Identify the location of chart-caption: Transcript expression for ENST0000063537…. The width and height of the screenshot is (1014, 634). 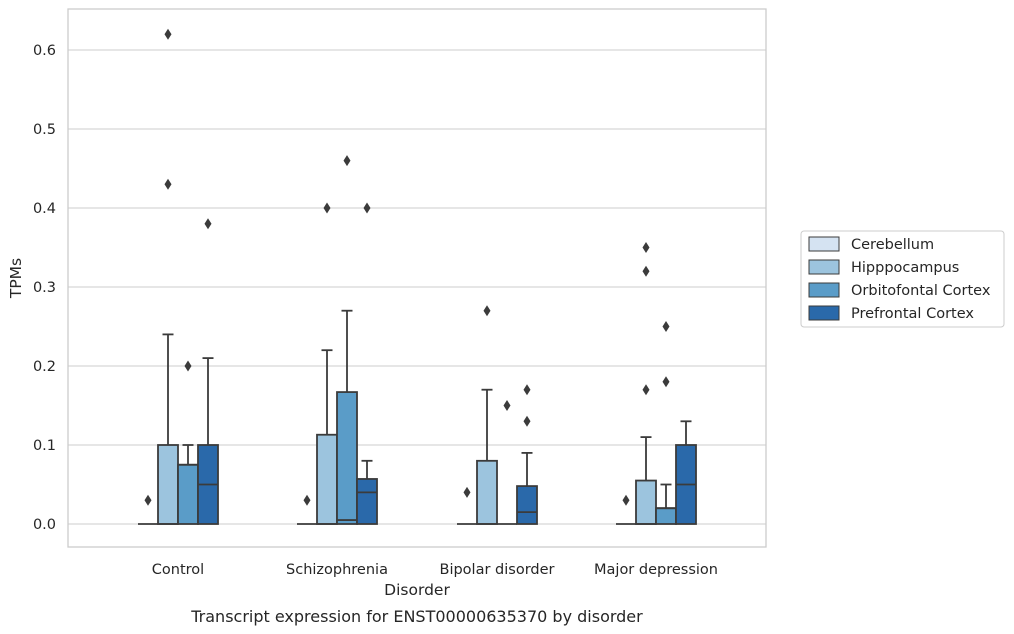
(416, 616).